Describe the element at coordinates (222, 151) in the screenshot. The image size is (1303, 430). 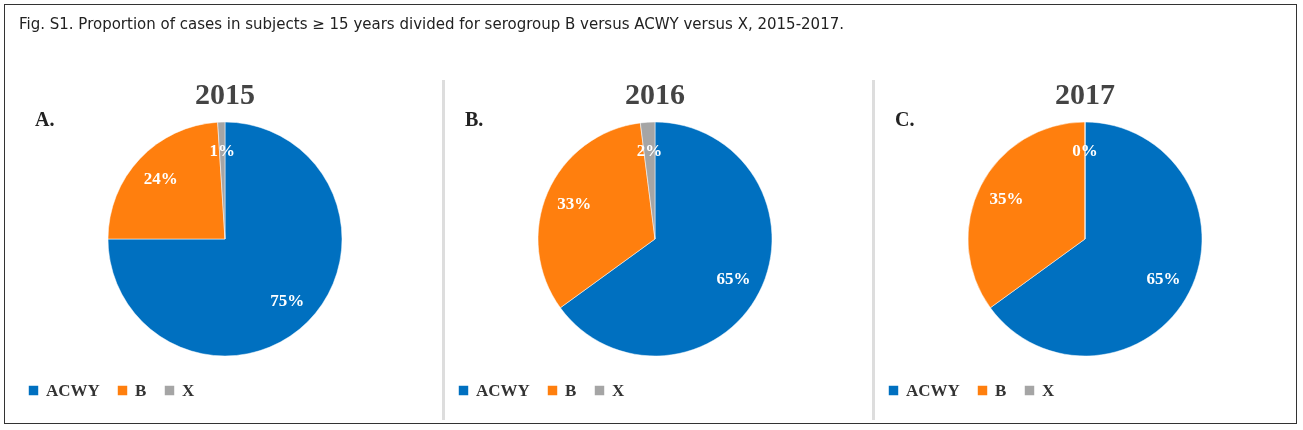
I see `data-label: 1%` at that location.